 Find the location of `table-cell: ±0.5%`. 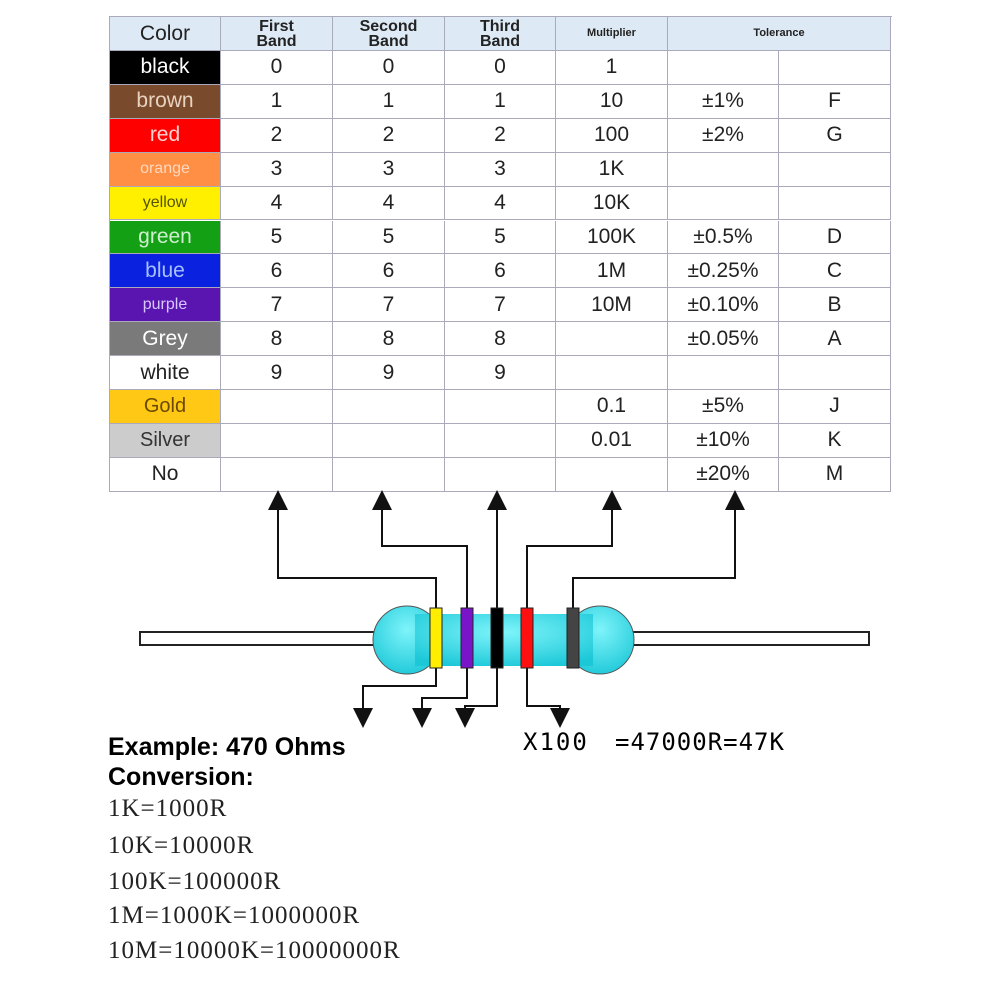

table-cell: ±0.5% is located at coordinates (723, 237).